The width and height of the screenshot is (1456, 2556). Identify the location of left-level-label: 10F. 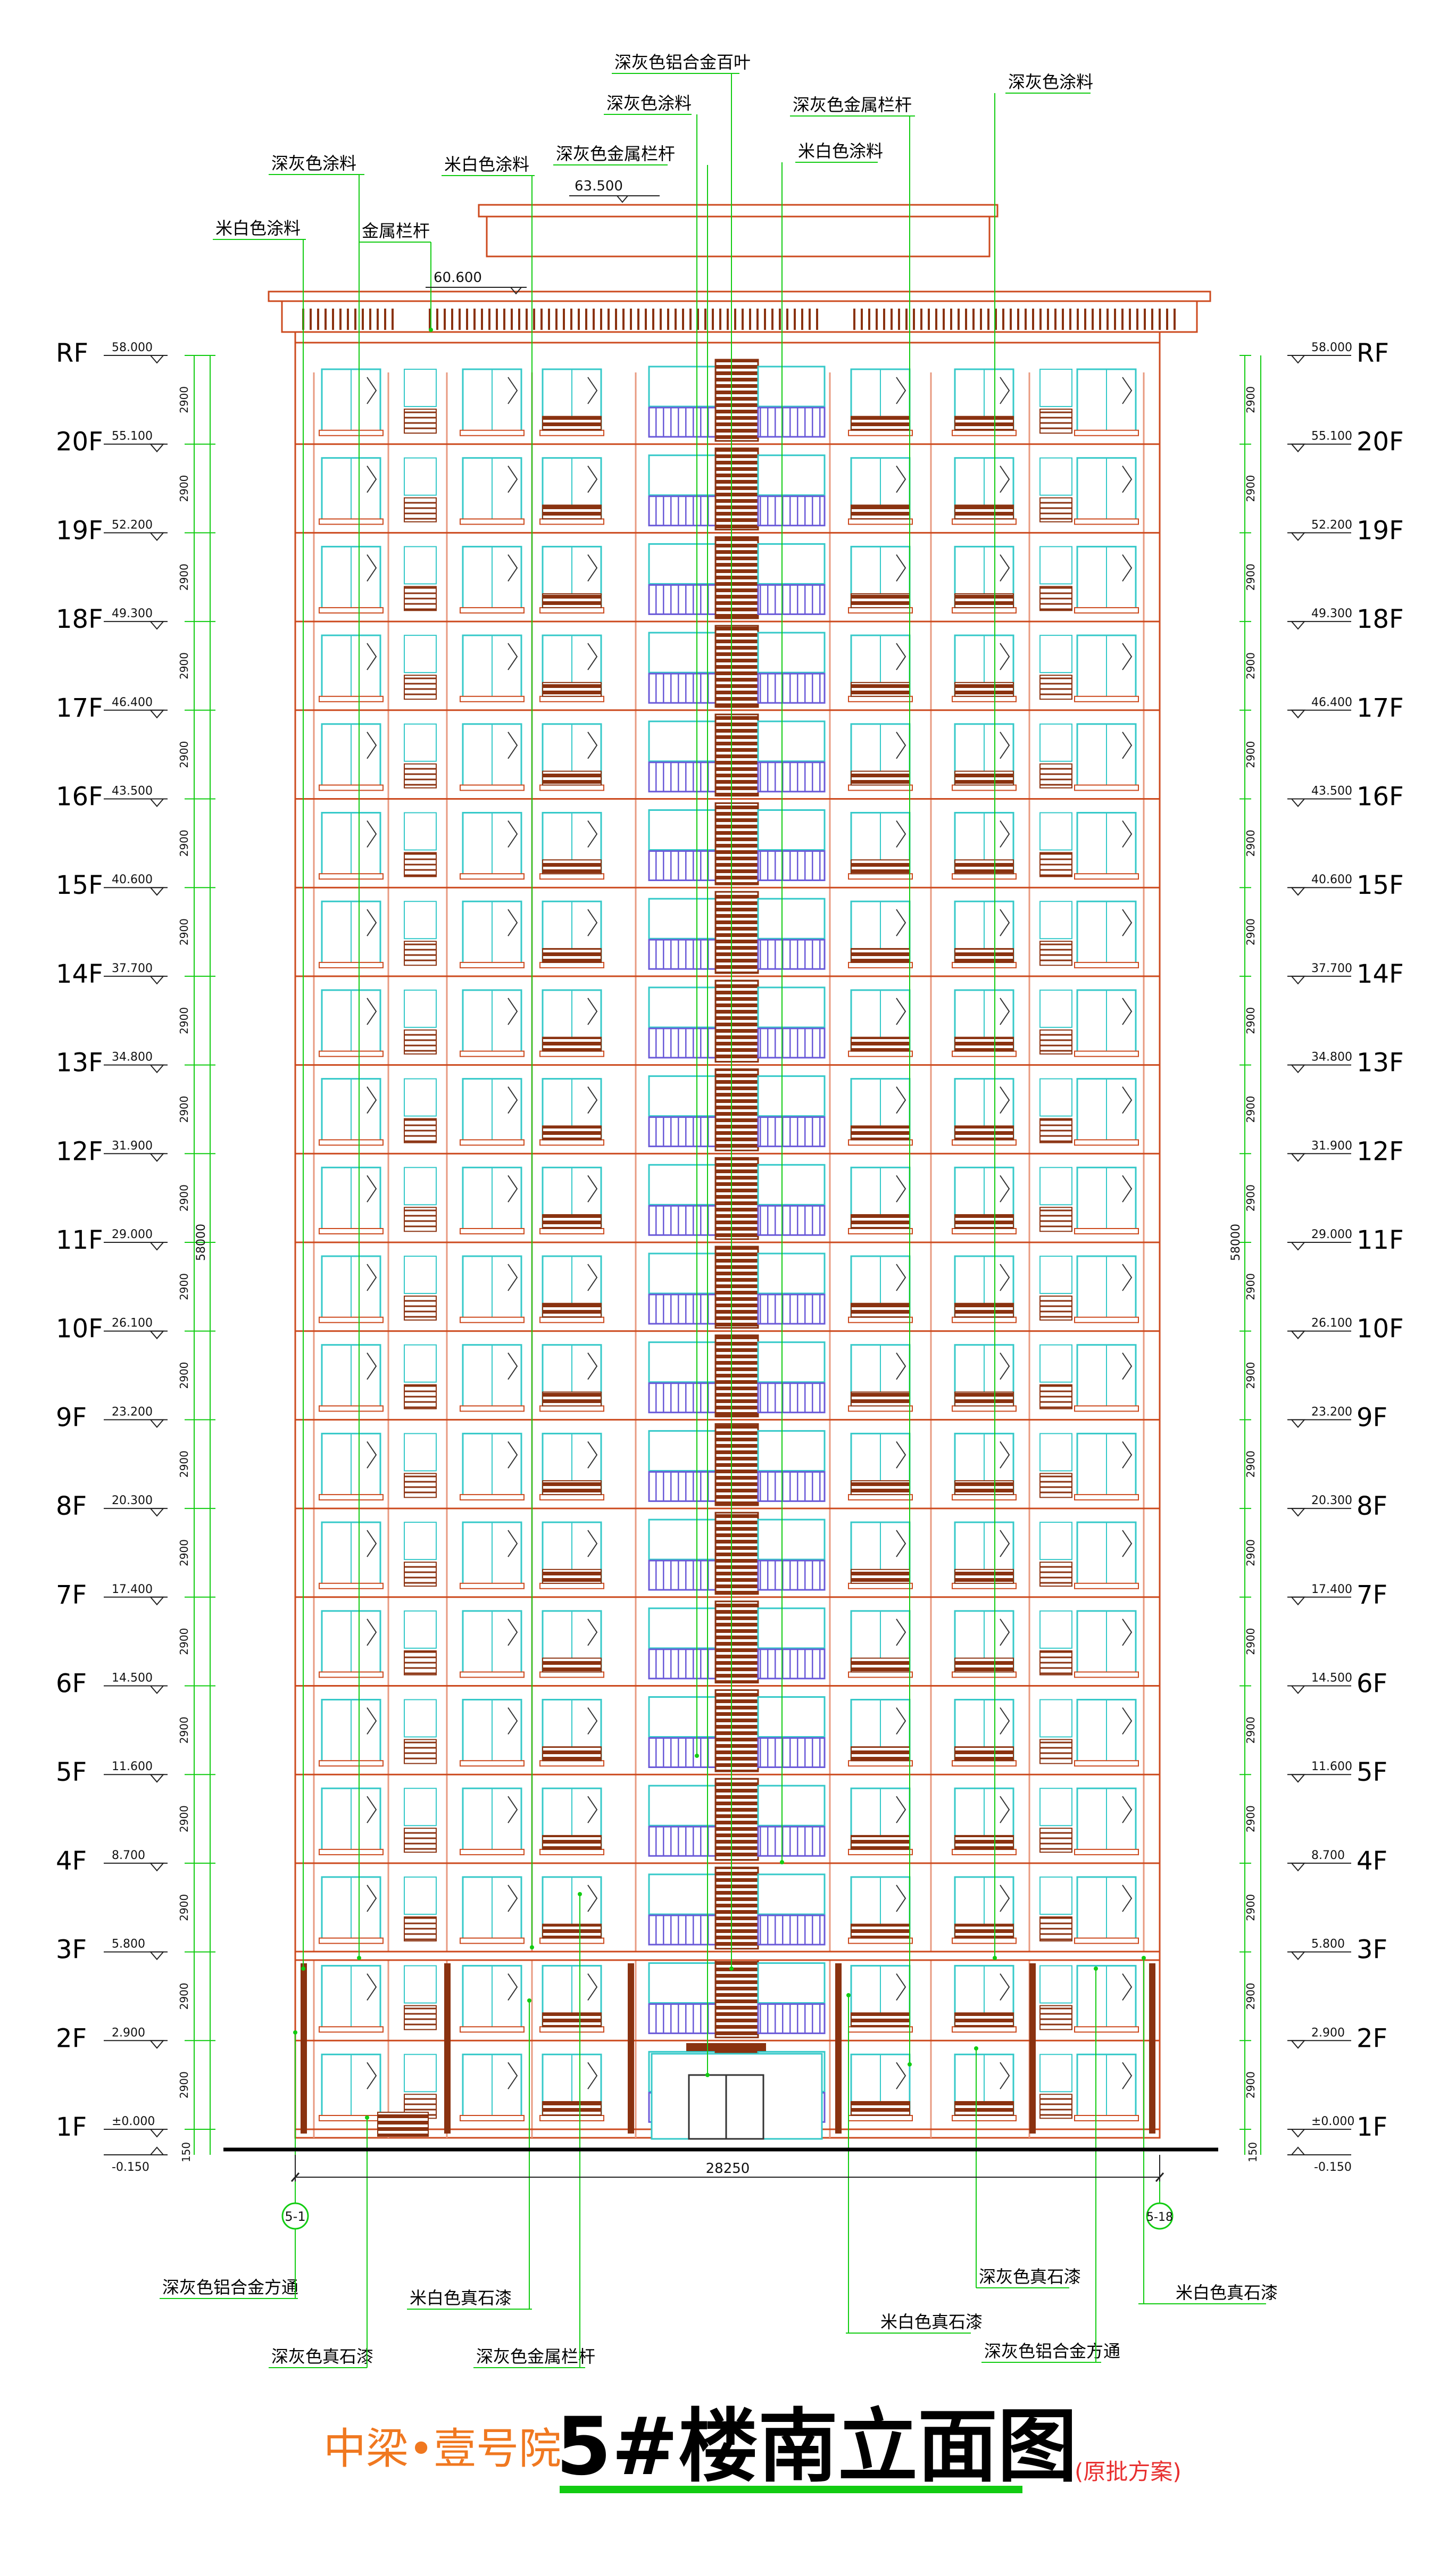
(80, 1329).